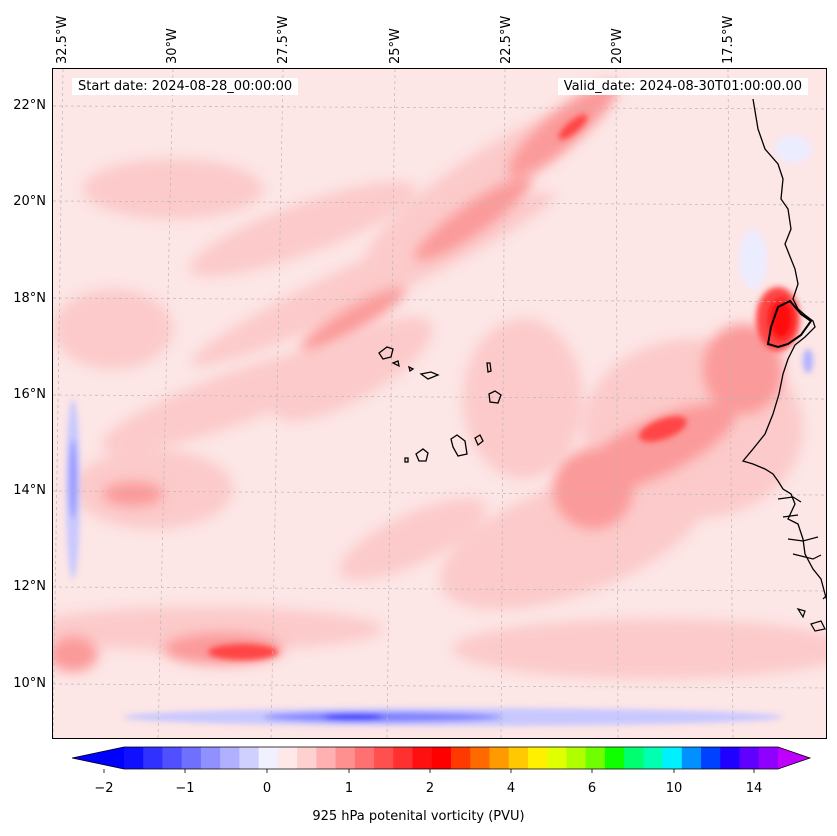  What do you see at coordinates (62, 39) in the screenshot?
I see `longitude-label: 32.5°W` at bounding box center [62, 39].